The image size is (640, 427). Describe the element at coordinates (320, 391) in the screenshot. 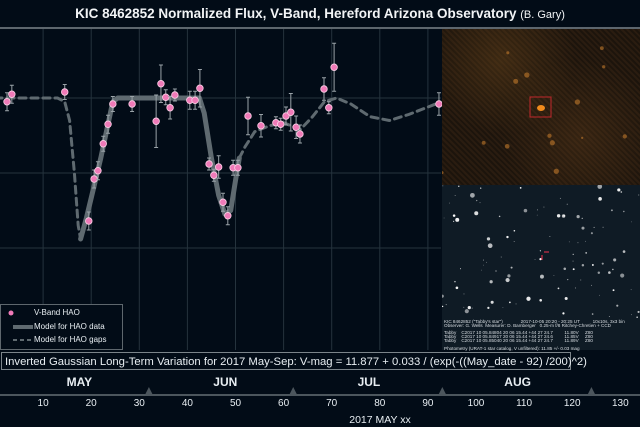

I see `month-band` at that location.